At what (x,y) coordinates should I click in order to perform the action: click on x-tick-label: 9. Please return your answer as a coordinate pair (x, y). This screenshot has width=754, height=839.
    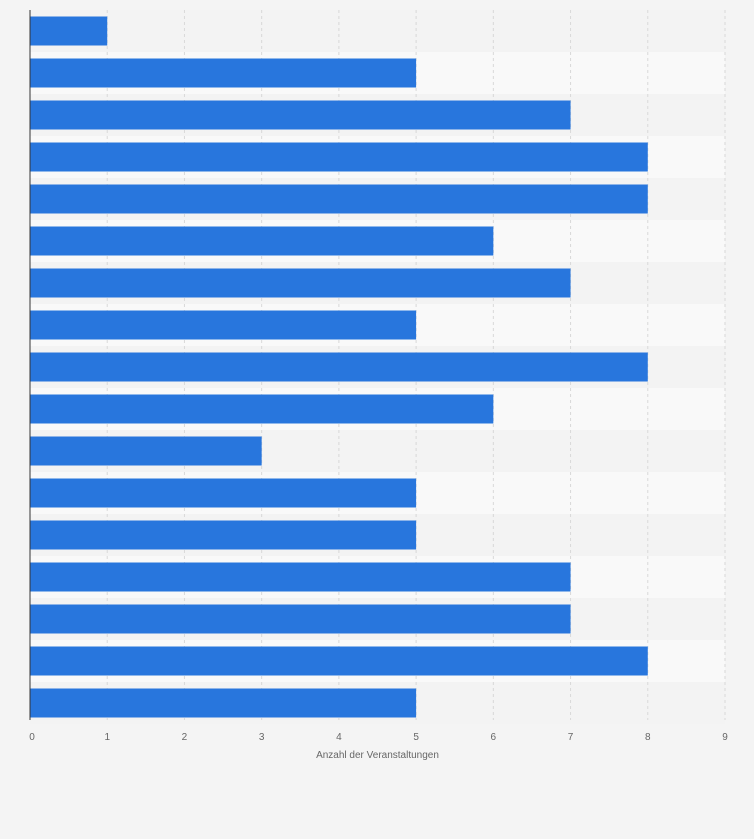
    Looking at the image, I should click on (725, 737).